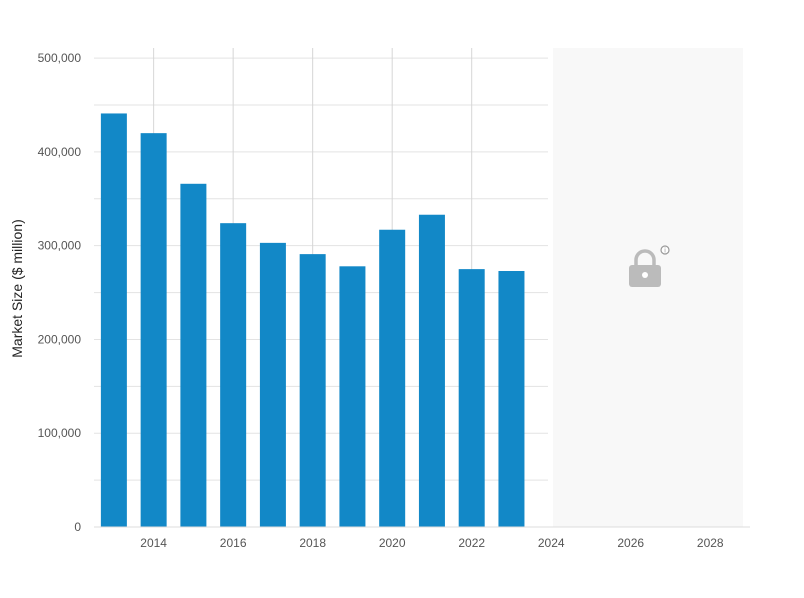 The width and height of the screenshot is (804, 598). What do you see at coordinates (471, 543) in the screenshot?
I see `x-tick-label: 2022` at bounding box center [471, 543].